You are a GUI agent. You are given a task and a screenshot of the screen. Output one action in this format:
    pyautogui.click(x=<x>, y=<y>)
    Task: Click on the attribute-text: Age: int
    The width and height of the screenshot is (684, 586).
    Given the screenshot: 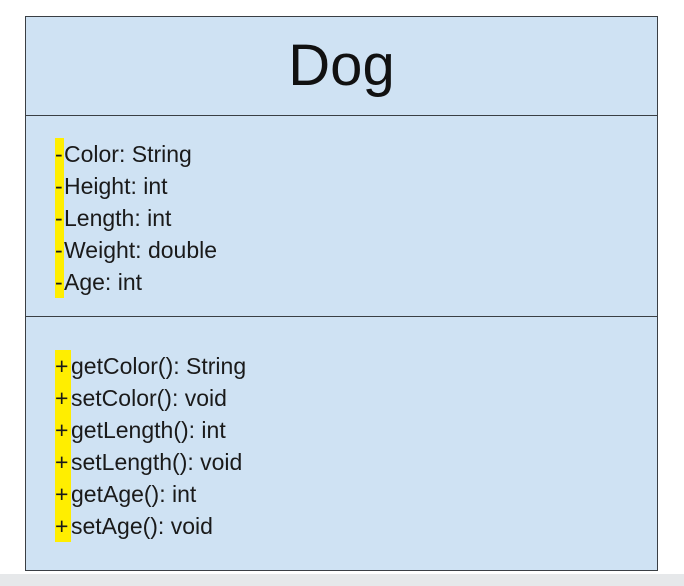 What is the action you would take?
    pyautogui.click(x=103, y=282)
    